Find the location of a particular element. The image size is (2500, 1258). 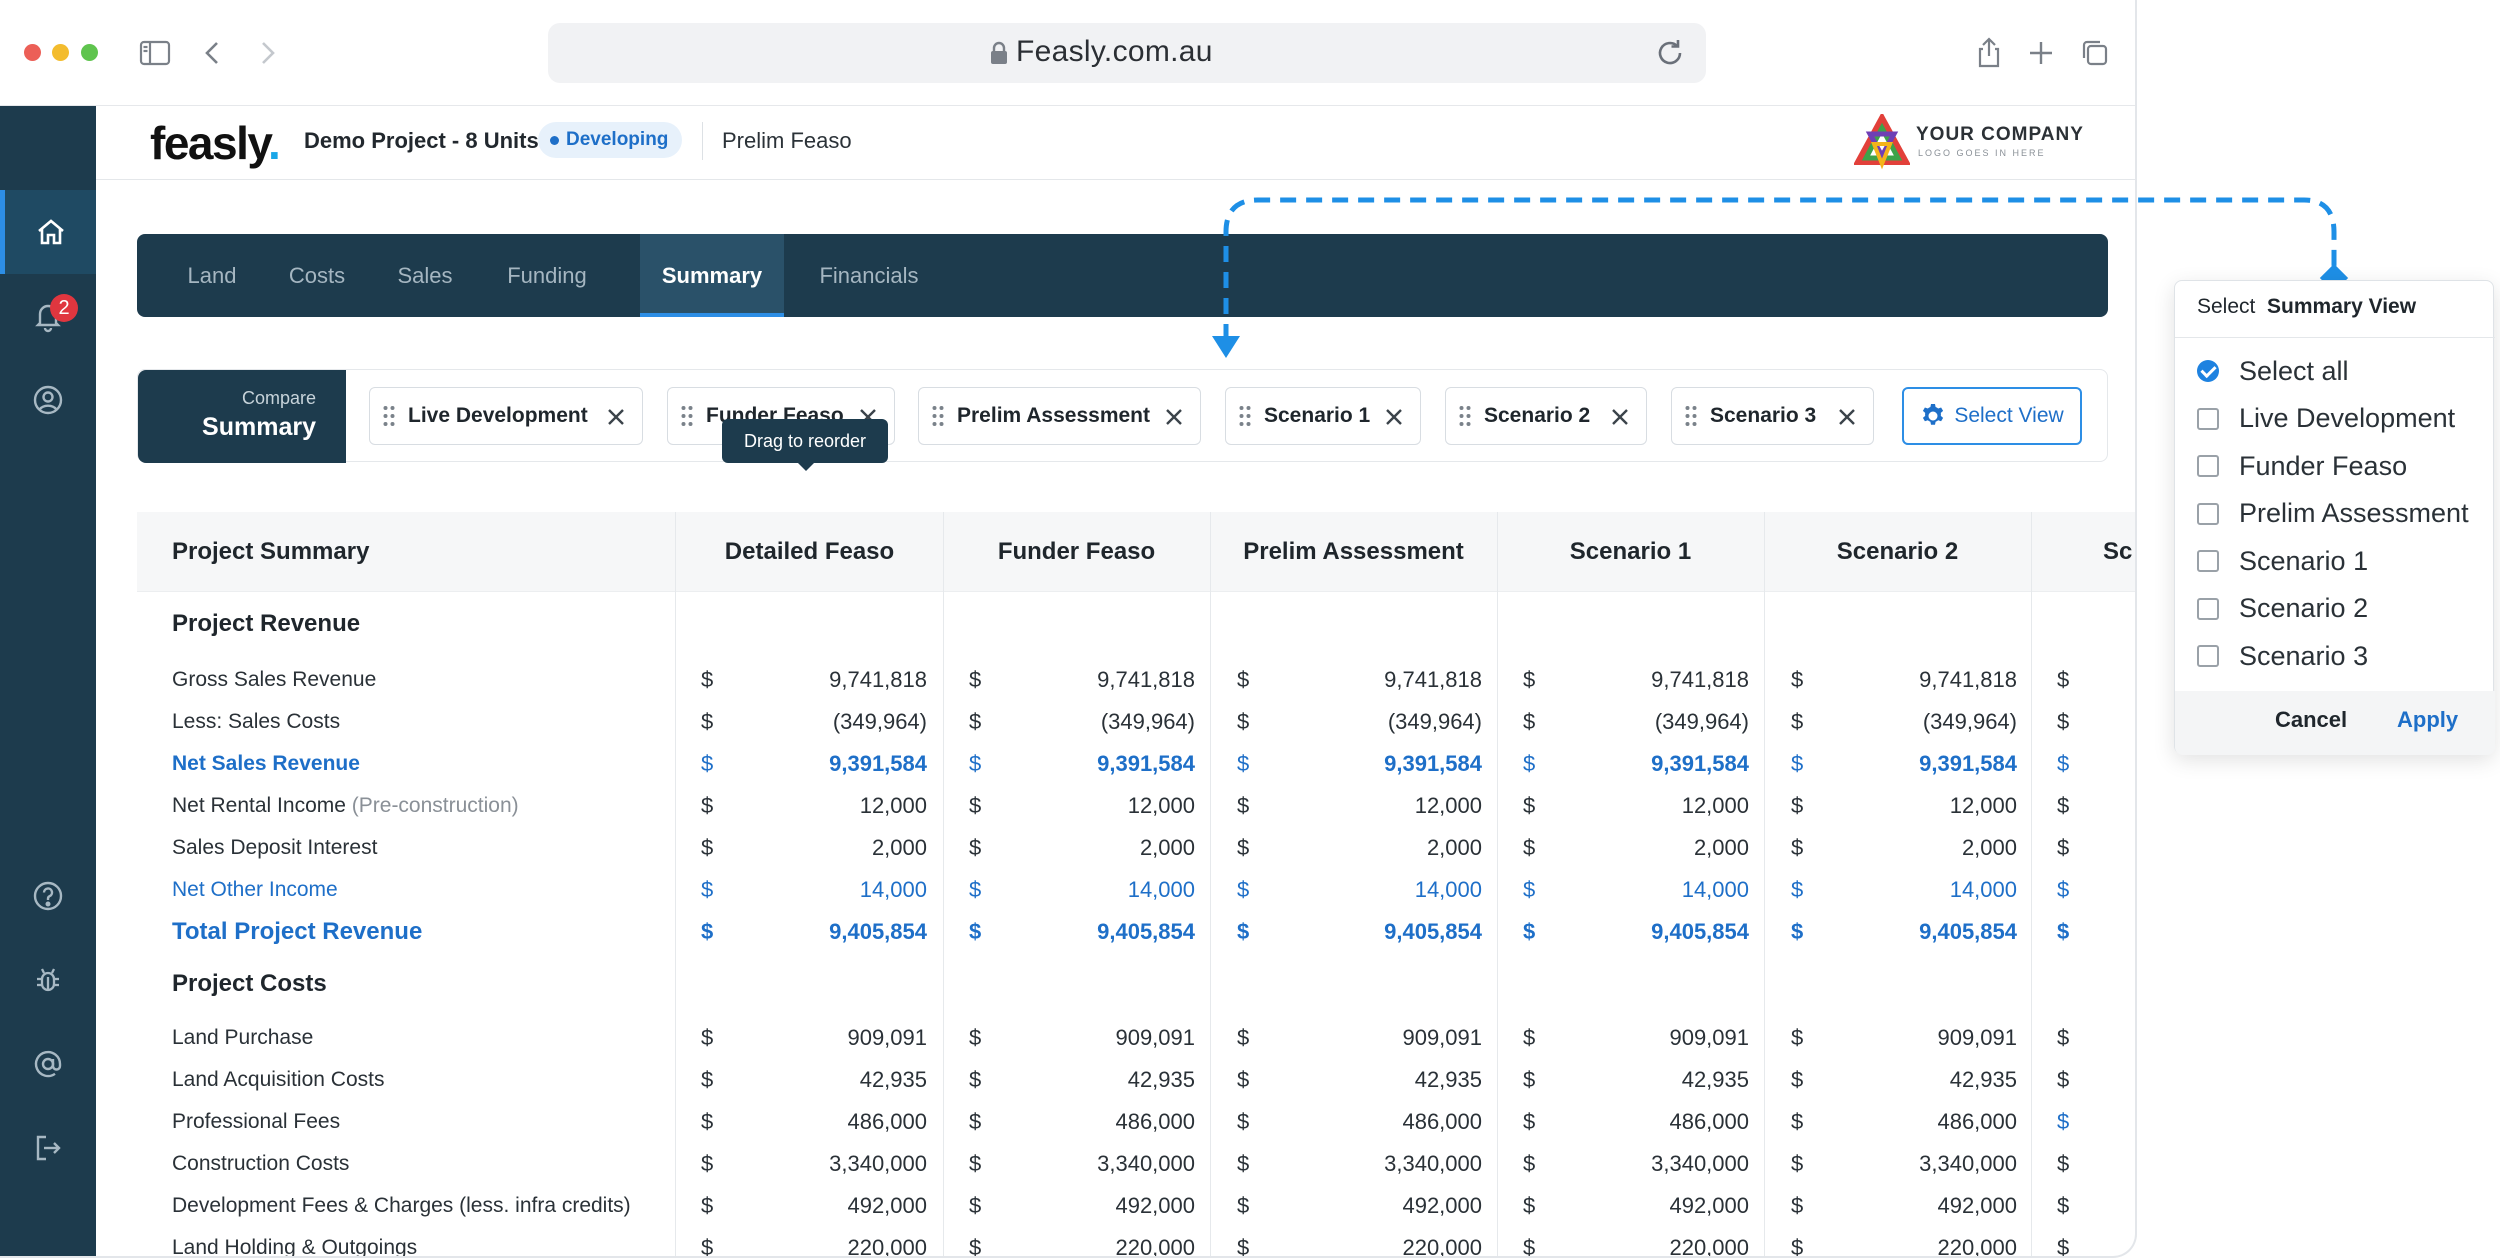

option-label: Live Development is located at coordinates (2347, 418).